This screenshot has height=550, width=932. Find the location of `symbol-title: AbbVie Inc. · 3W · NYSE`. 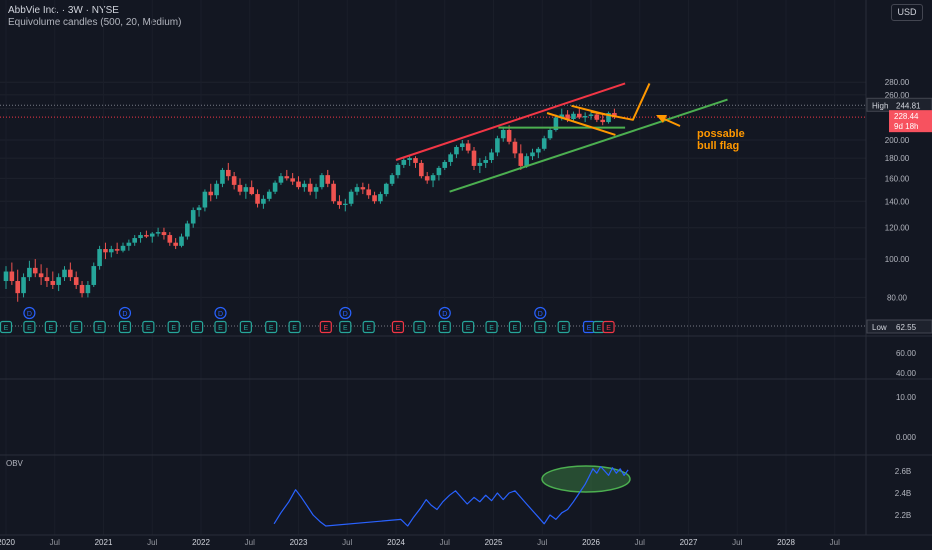

symbol-title: AbbVie Inc. · 3W · NYSE is located at coordinates (63, 10).